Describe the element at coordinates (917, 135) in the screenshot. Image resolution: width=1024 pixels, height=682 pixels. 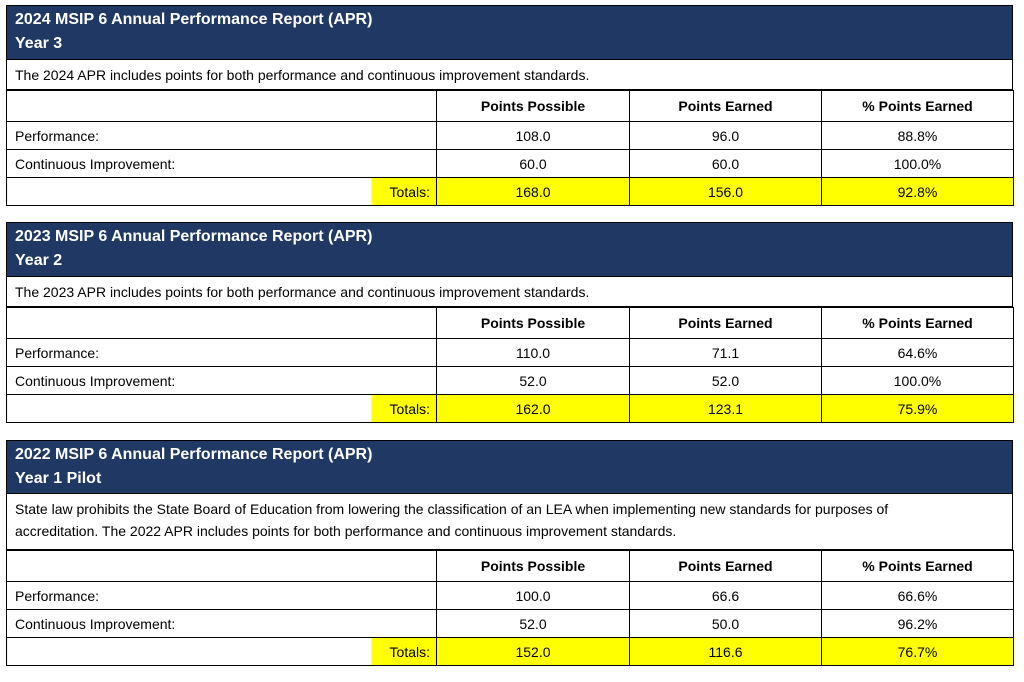
I see `pct-earned: 88.8%` at that location.